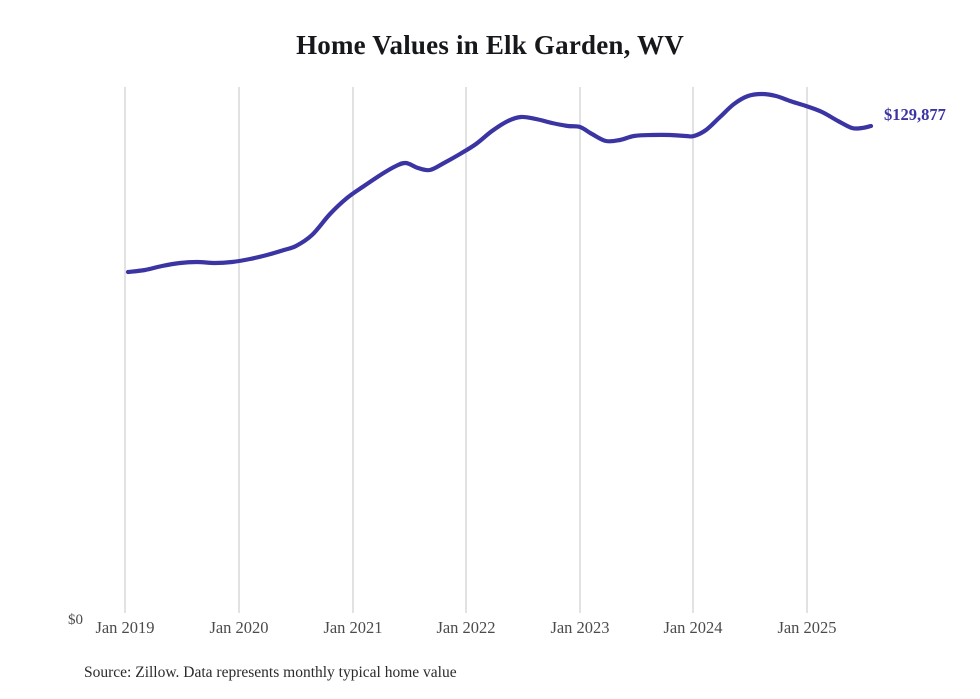 The image size is (980, 699). What do you see at coordinates (75, 620) in the screenshot?
I see `y-axis-zero-label: $0` at bounding box center [75, 620].